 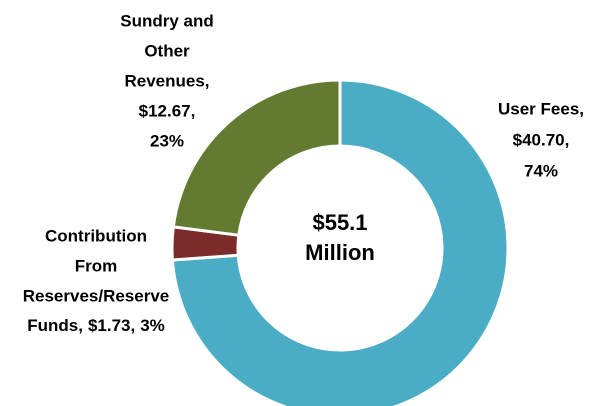 What do you see at coordinates (340, 252) in the screenshot?
I see `center-label: Million` at bounding box center [340, 252].